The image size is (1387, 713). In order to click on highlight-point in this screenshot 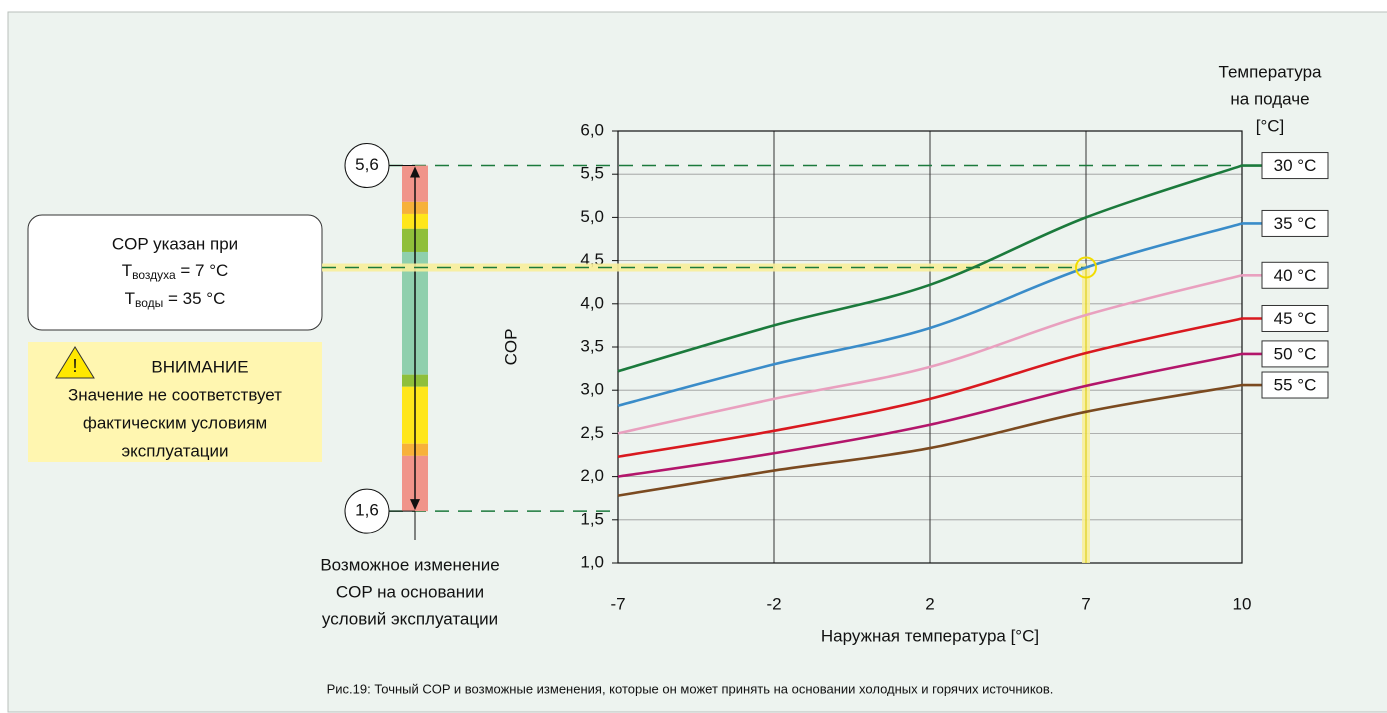, I will do `click(1086, 267)`.